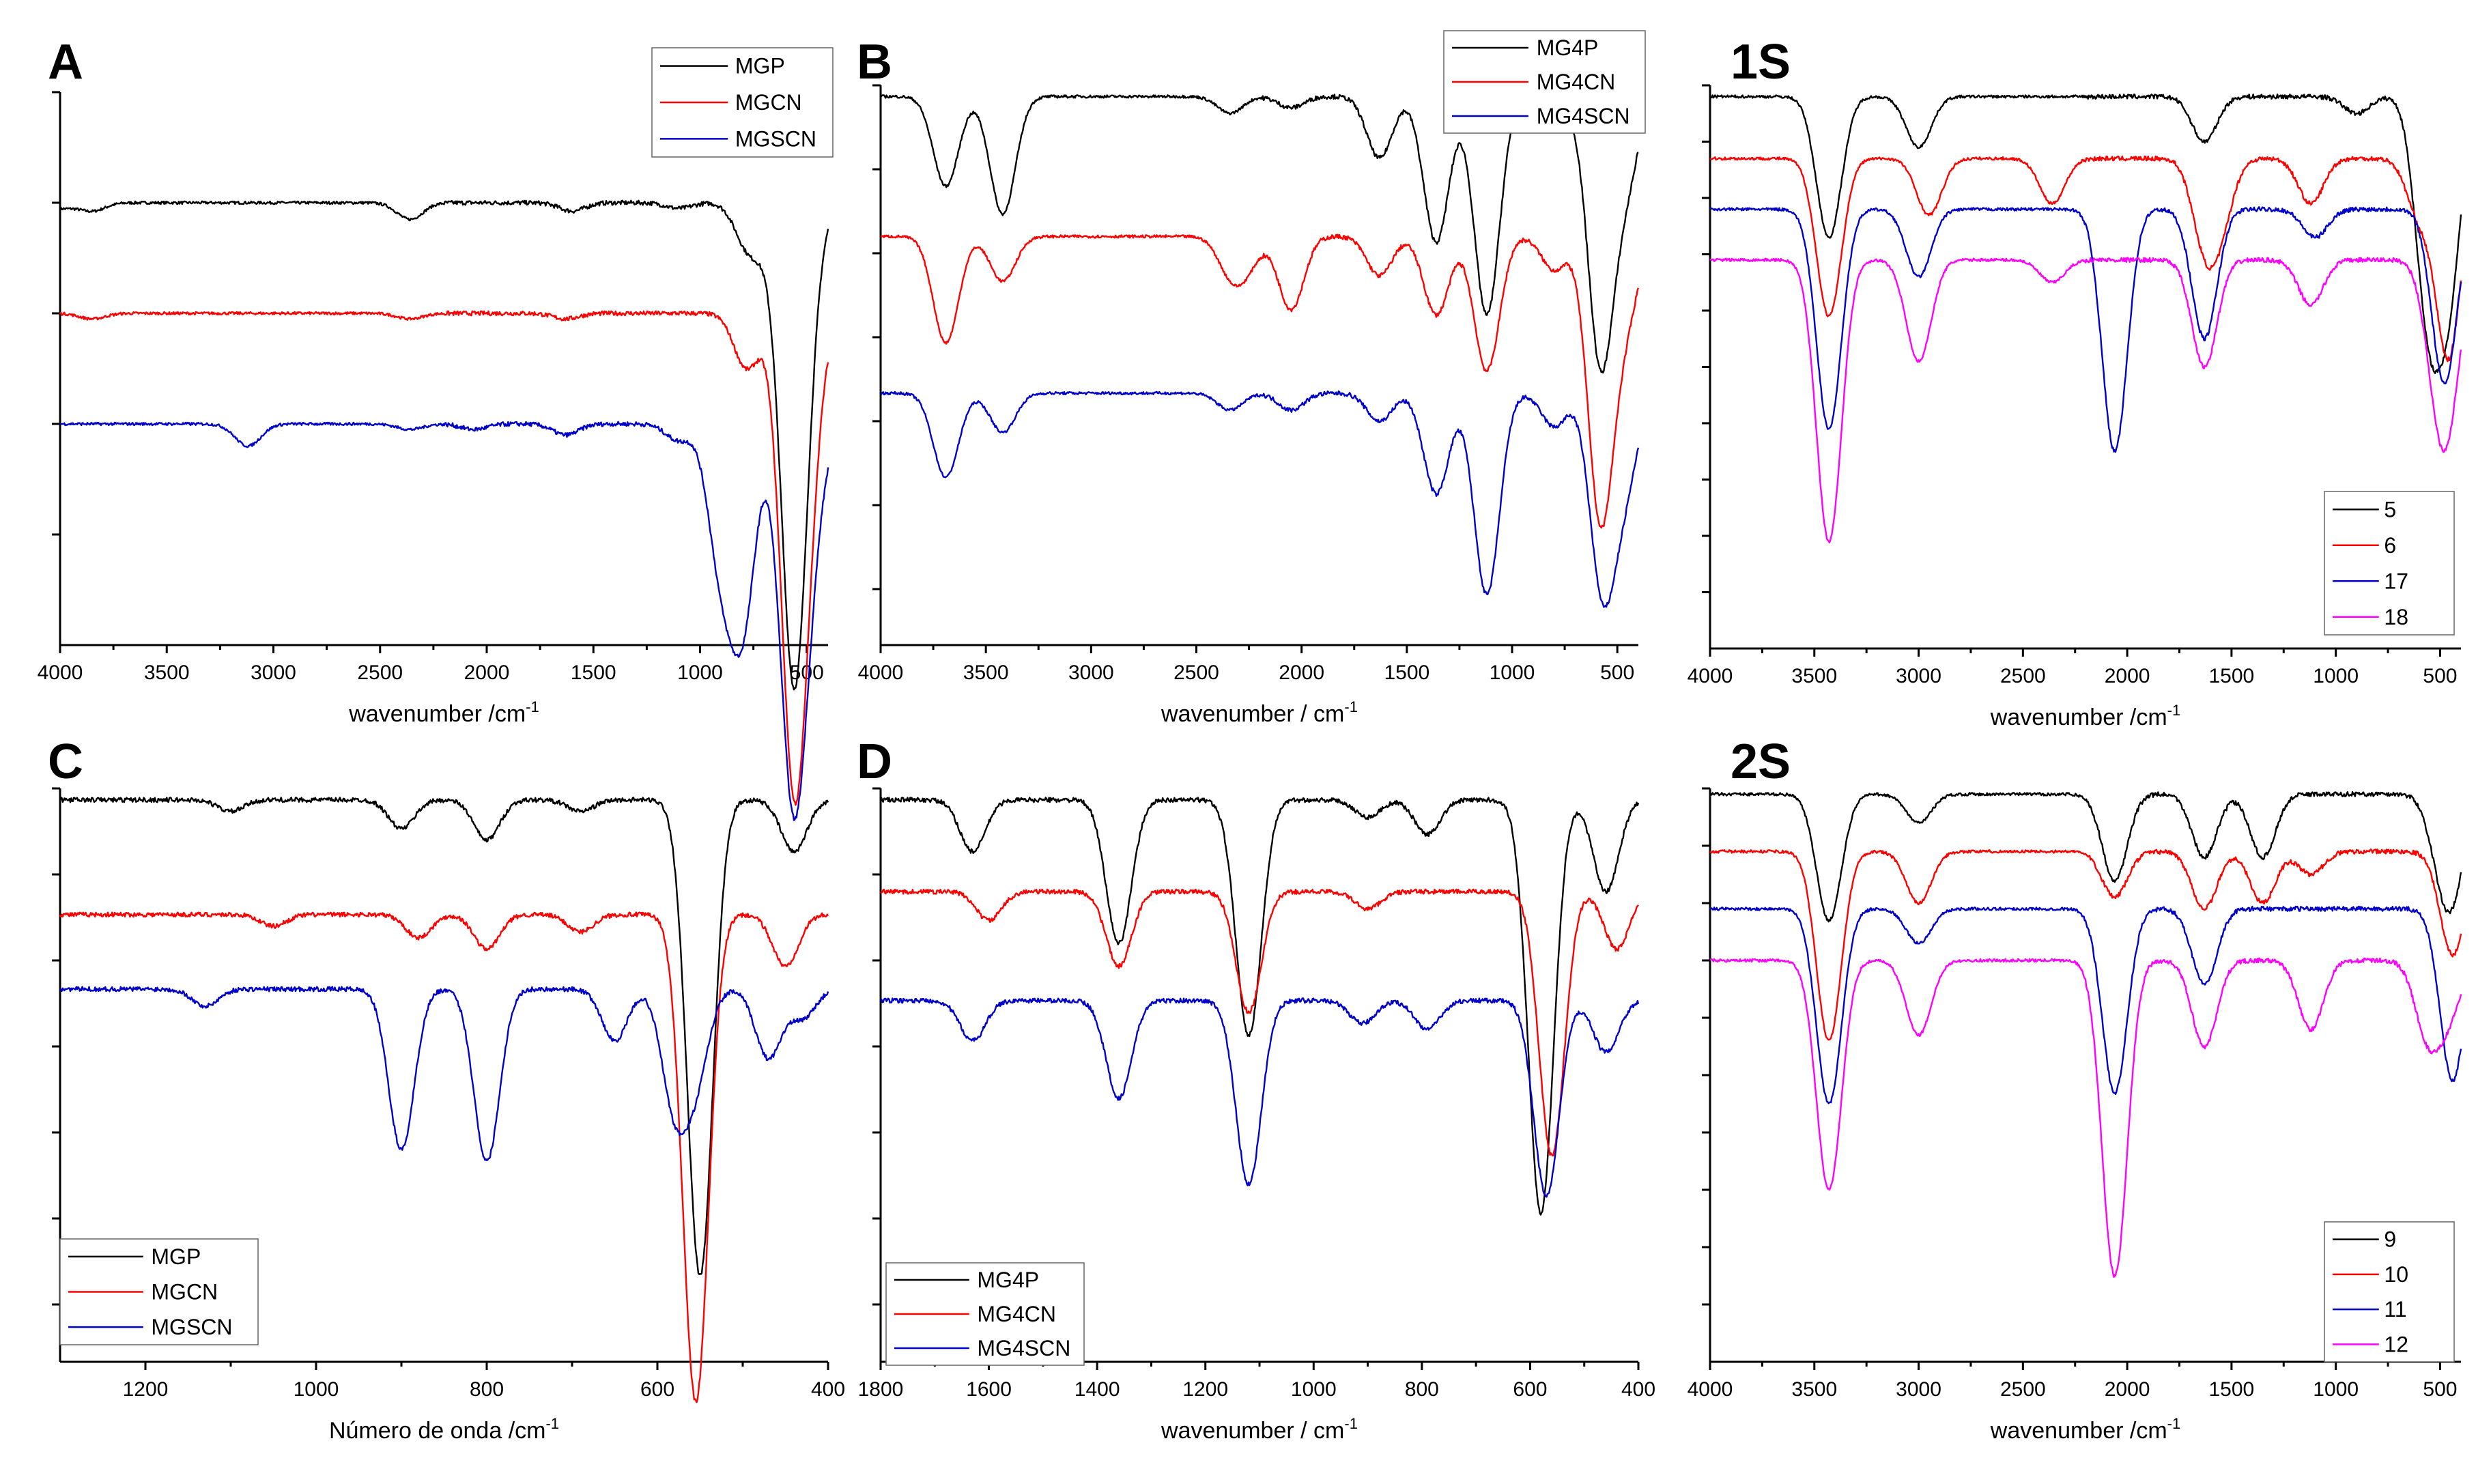 This screenshot has width=2491, height=1484. Describe the element at coordinates (2396, 617) in the screenshot. I see `legend-label-18: 18` at that location.